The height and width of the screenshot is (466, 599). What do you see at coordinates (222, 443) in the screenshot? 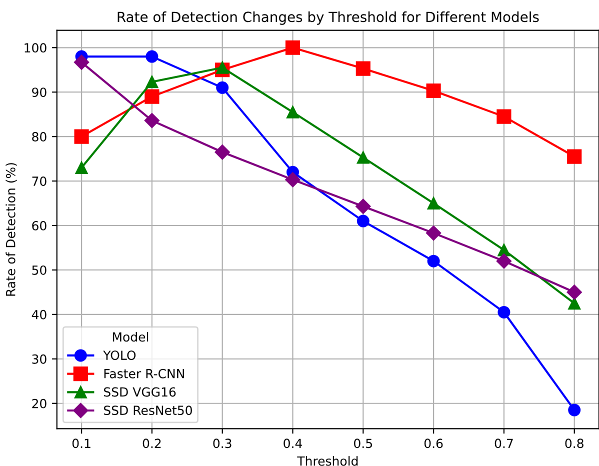
I see `x-tick-label: 0.3` at bounding box center [222, 443].